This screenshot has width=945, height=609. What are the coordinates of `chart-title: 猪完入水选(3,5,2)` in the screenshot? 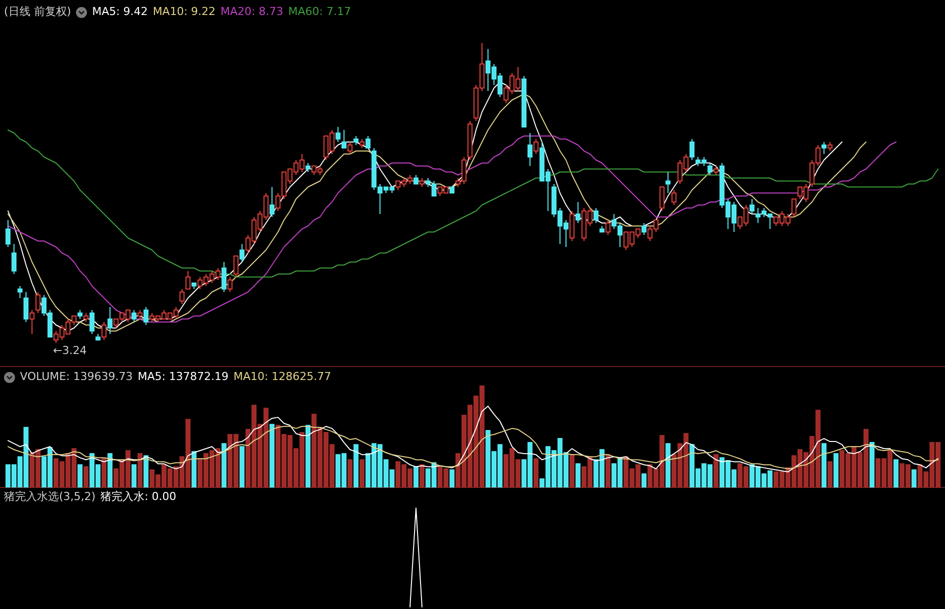 It's located at (50, 497).